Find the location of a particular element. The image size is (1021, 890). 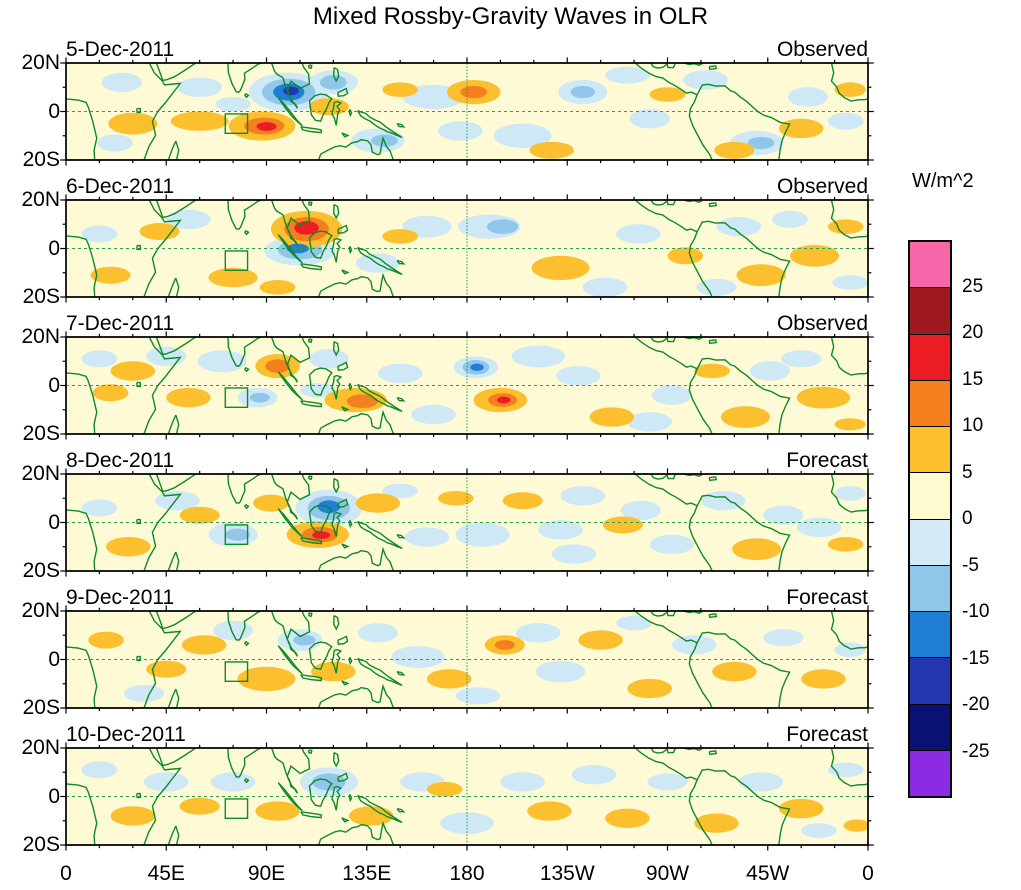

x-axis-tick-label: 135W is located at coordinates (567, 873).